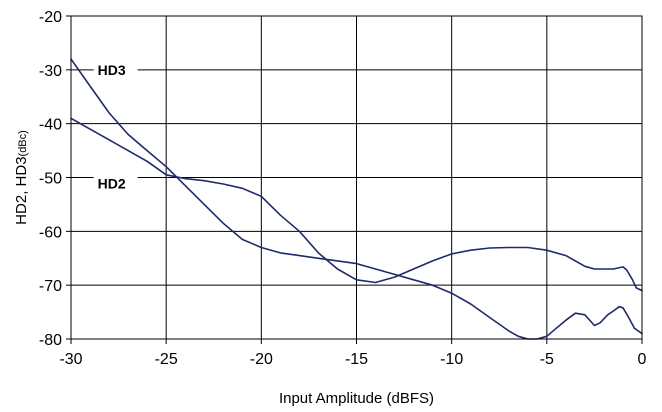 This screenshot has height=412, width=662. I want to click on y-tick-label: -70, so click(50, 286).